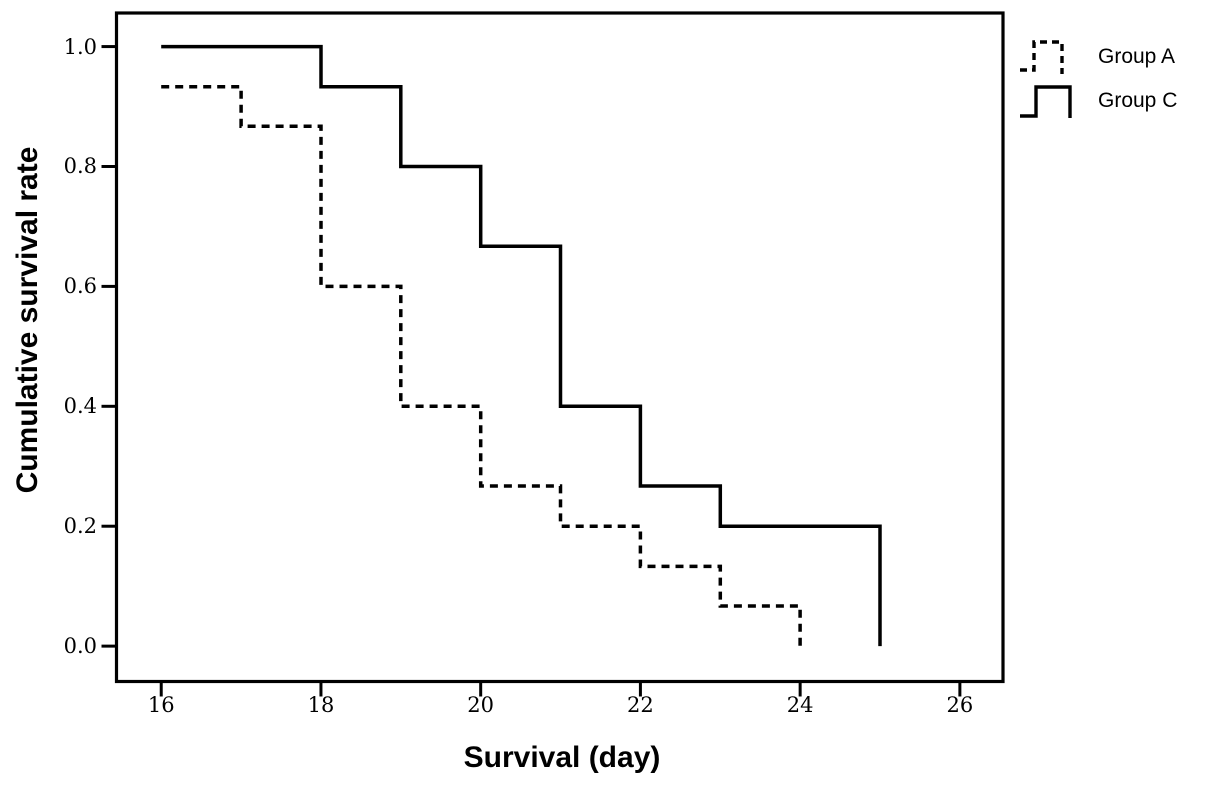 The image size is (1205, 793). I want to click on x-tick-label: 22, so click(640, 705).